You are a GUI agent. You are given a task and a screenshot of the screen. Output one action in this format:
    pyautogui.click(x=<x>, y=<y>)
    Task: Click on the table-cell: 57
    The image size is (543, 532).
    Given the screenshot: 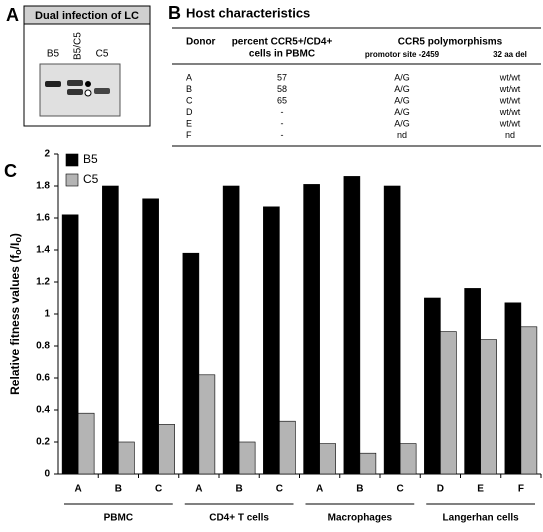 What is the action you would take?
    pyautogui.click(x=282, y=77)
    